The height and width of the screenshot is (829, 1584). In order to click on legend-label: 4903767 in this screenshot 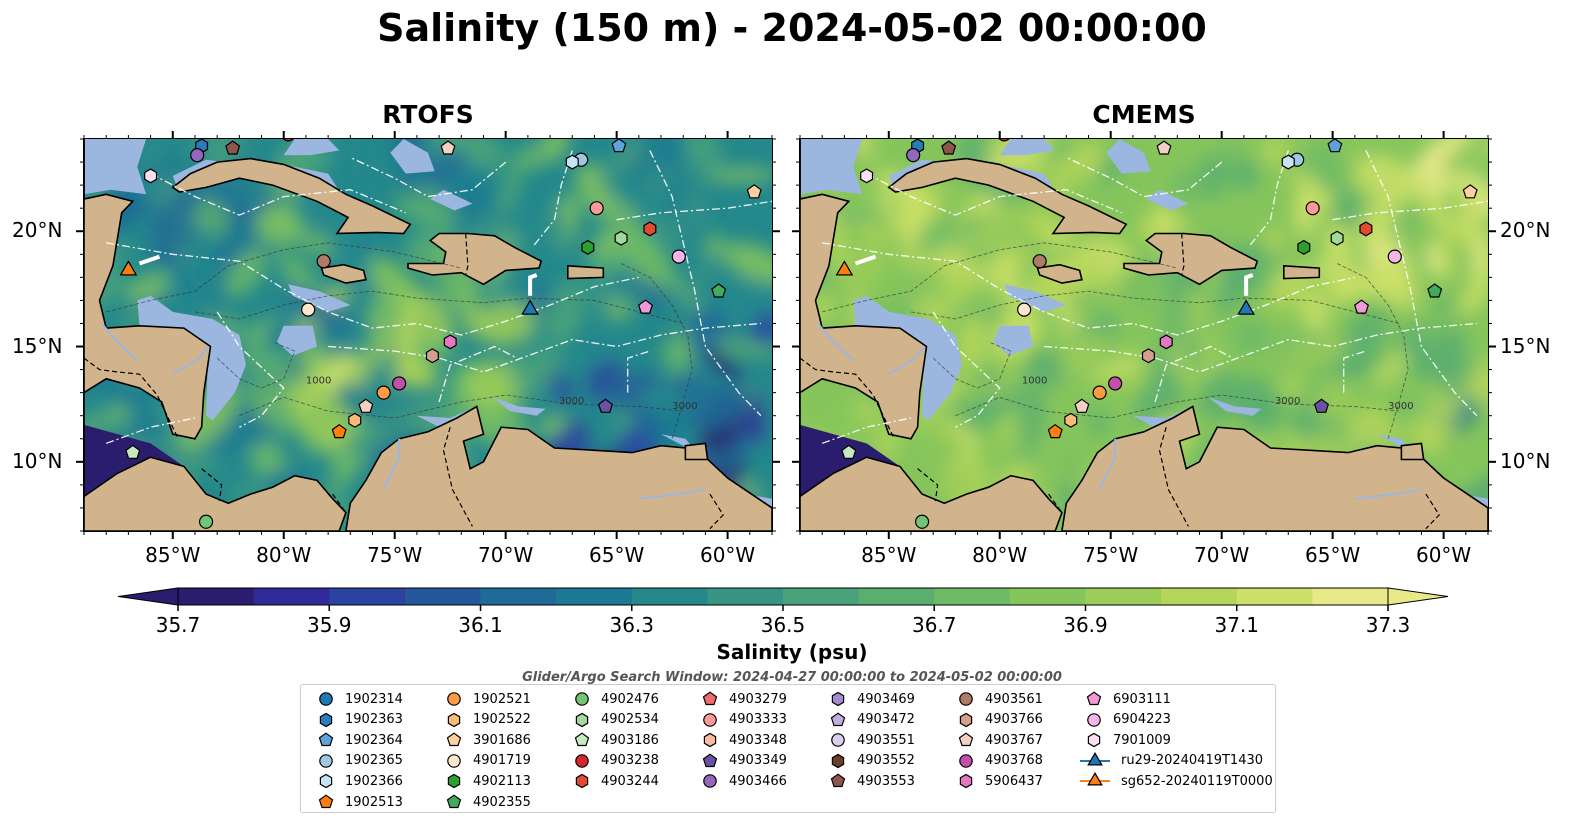, I will do `click(1014, 740)`.